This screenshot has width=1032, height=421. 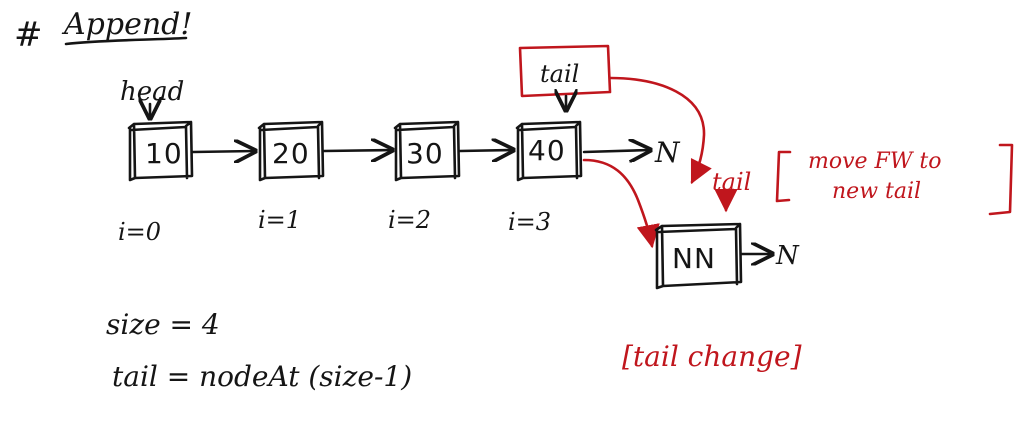 I want to click on node-10-box, so click(x=160, y=151).